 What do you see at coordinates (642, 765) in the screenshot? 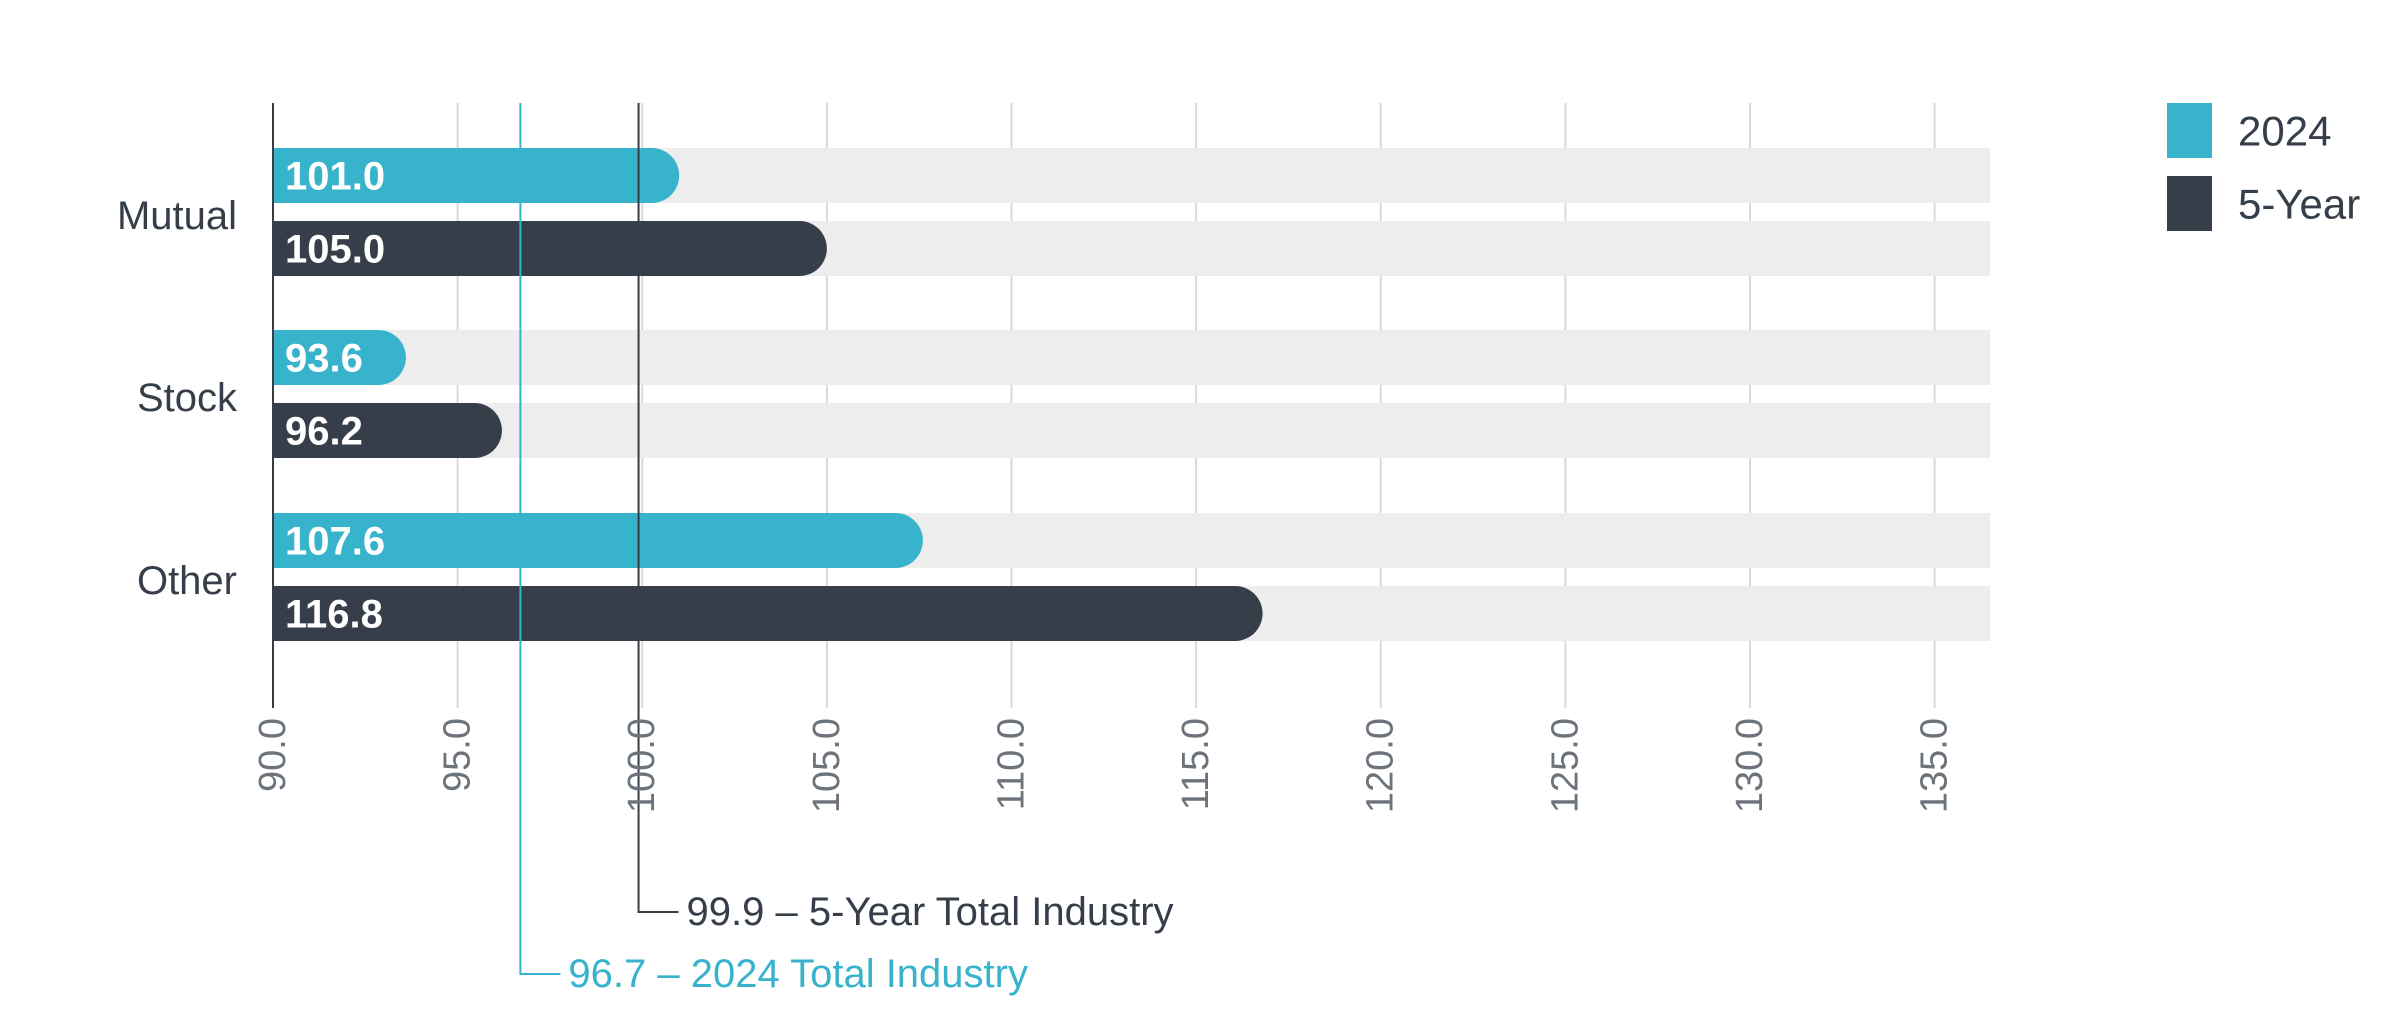
I see `x-tick-label: 100.0` at bounding box center [642, 765].